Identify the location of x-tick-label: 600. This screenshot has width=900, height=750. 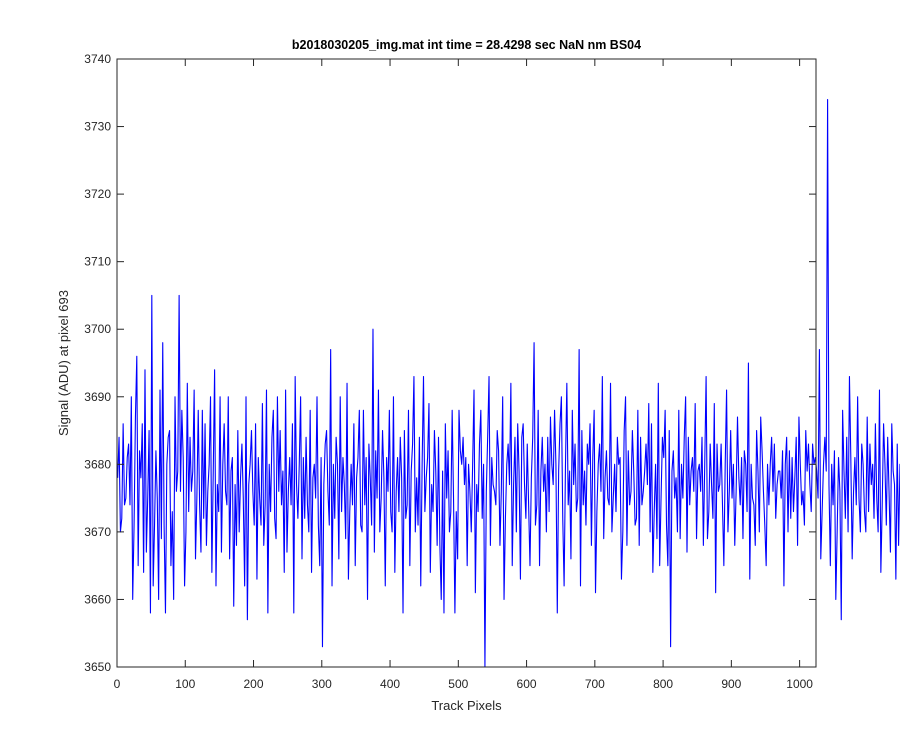
(527, 684).